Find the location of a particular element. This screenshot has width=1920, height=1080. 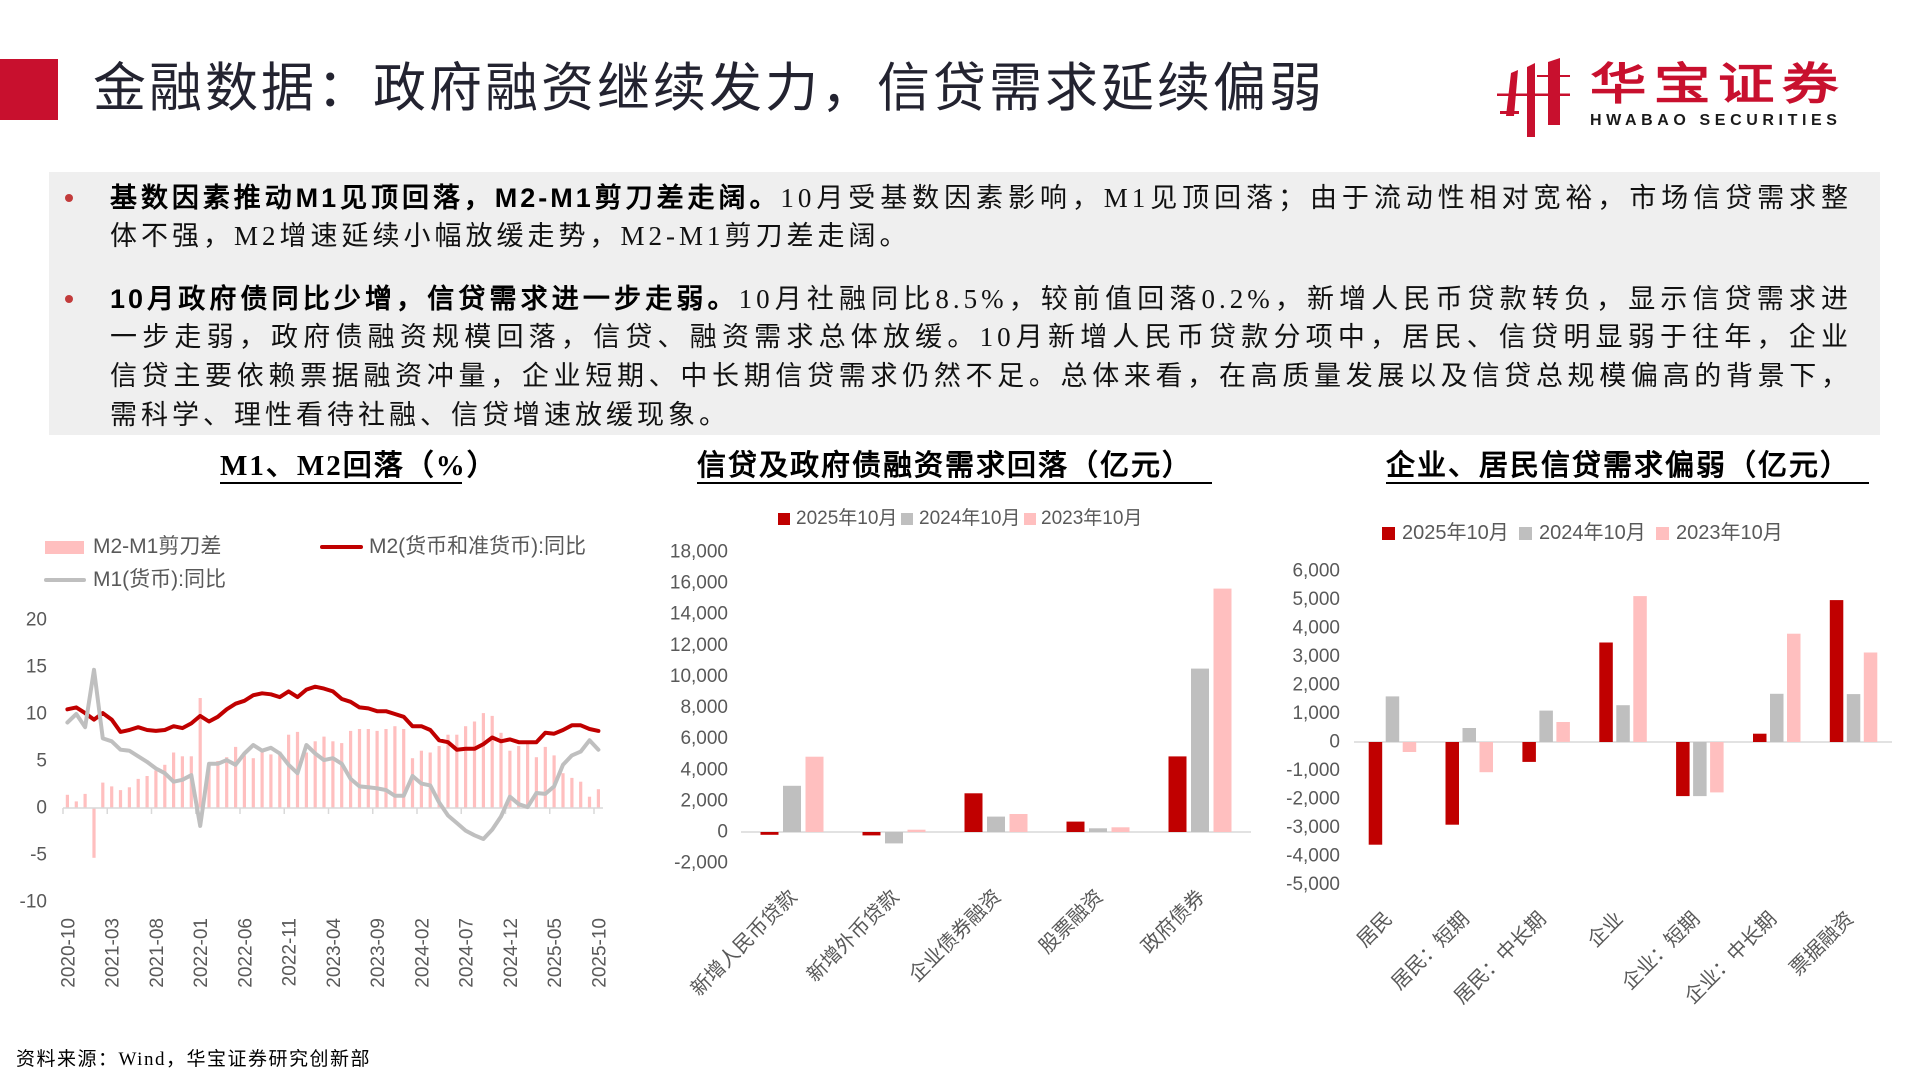

x-tick-label: 2021-03 is located at coordinates (113, 953).